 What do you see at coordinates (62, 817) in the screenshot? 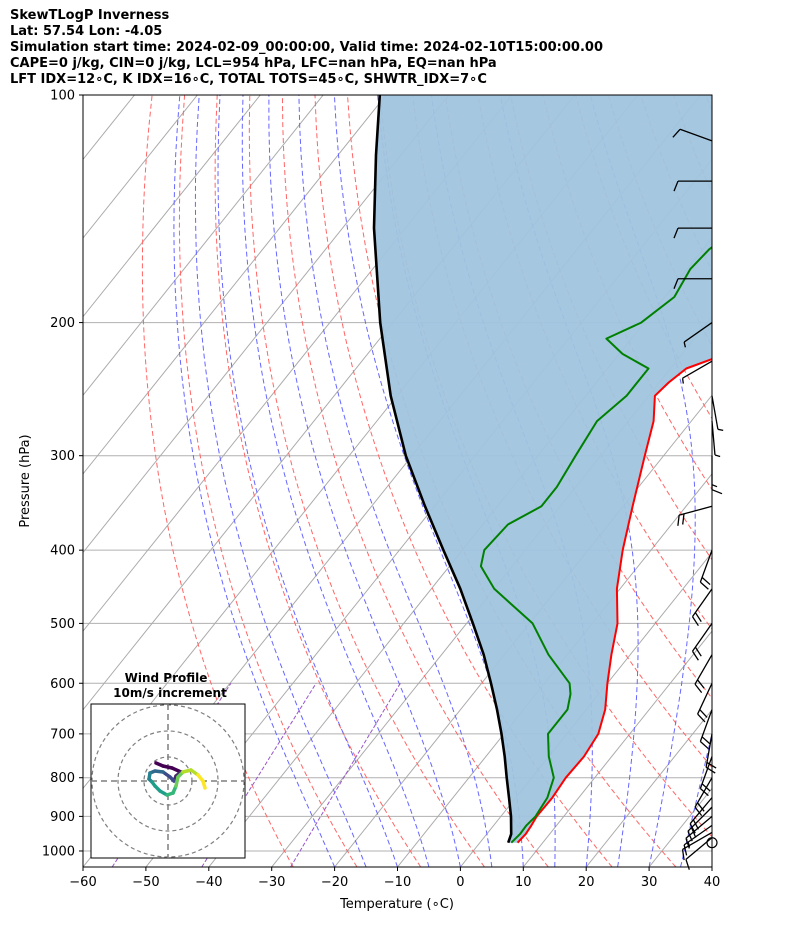
I see `y-tick-label: 900` at bounding box center [62, 817].